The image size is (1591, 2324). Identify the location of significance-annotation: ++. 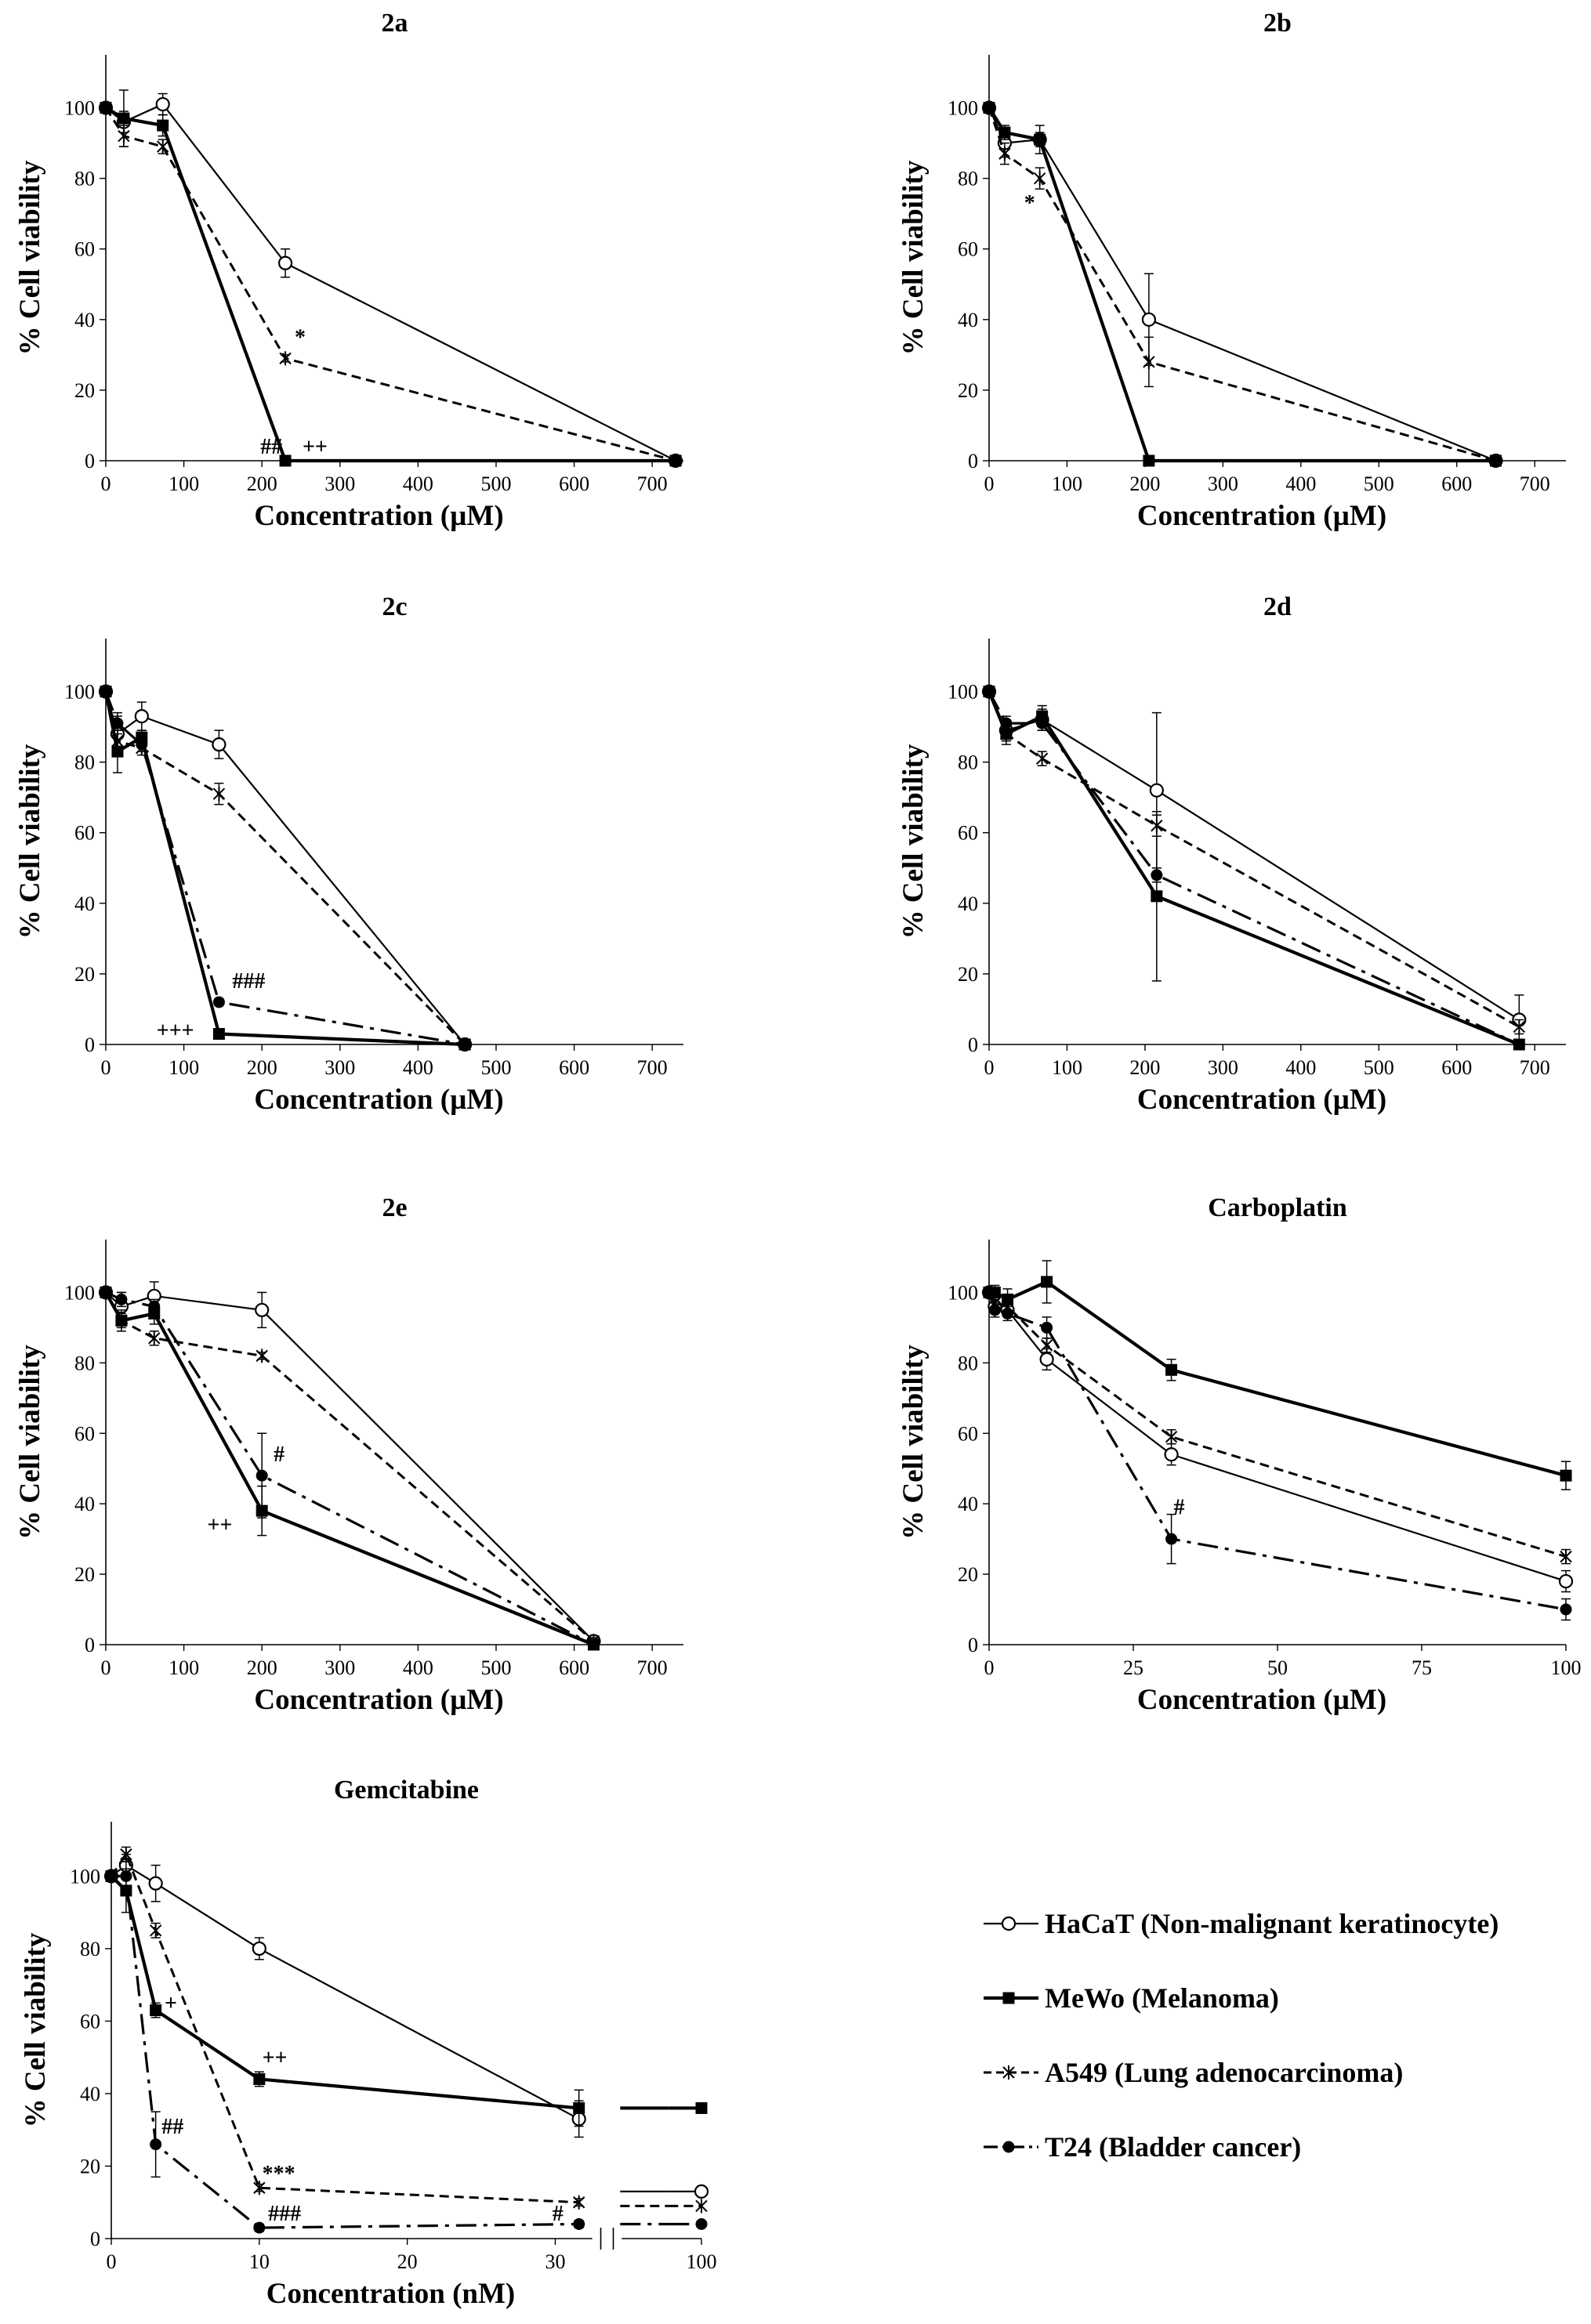
(315, 447).